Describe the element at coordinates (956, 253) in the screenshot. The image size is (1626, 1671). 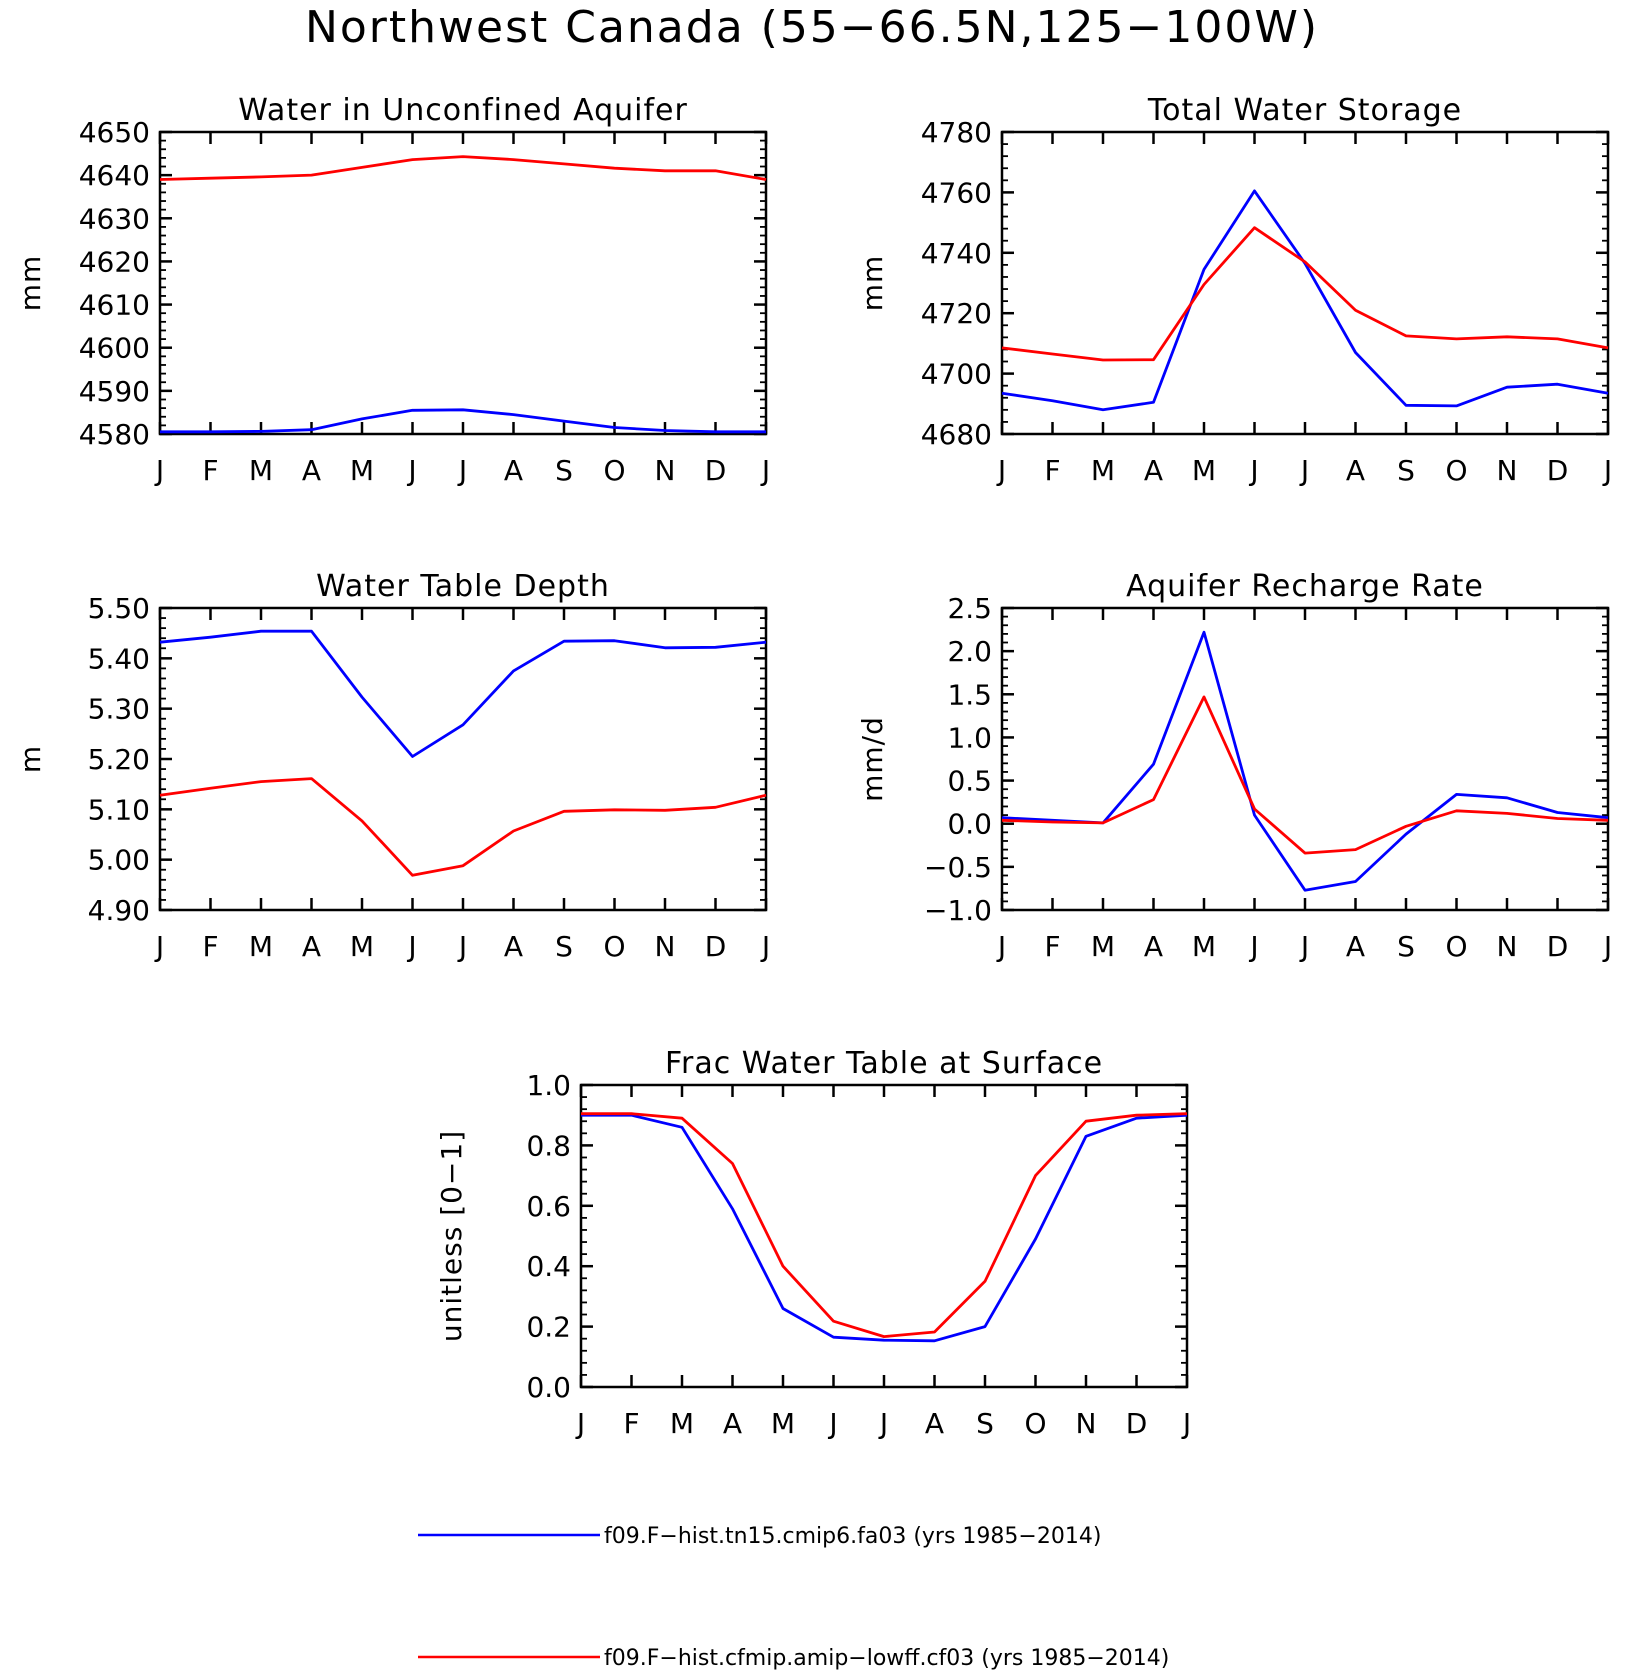
I see `y-tick-label: 4740` at that location.